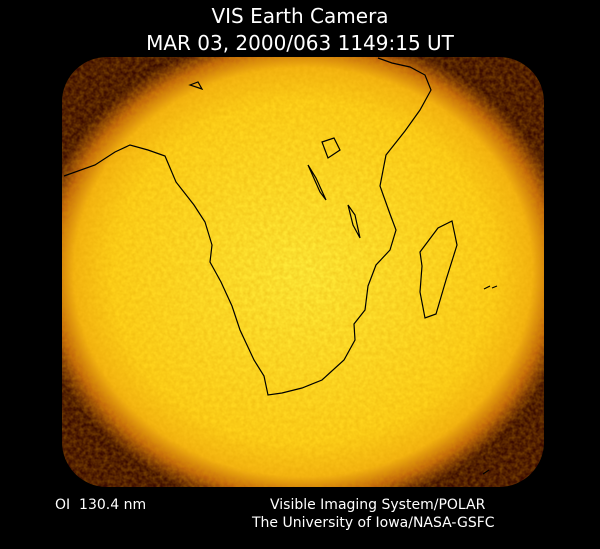 The height and width of the screenshot is (549, 600). What do you see at coordinates (300, 43) in the screenshot?
I see `timestamp: MAR 03, 2000/063 1149:15 UT` at bounding box center [300, 43].